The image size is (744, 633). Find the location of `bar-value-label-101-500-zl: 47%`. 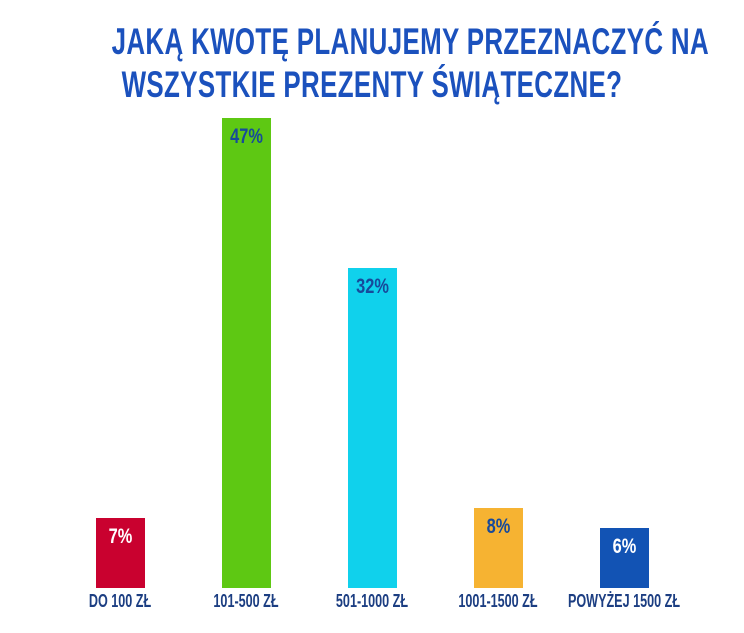

bar-value-label-101-500-zl: 47% is located at coordinates (246, 136).